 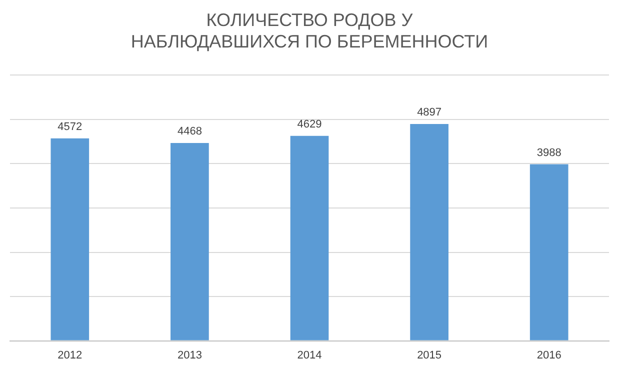 What do you see at coordinates (189, 355) in the screenshot?
I see `x-tick-label: 2013` at bounding box center [189, 355].